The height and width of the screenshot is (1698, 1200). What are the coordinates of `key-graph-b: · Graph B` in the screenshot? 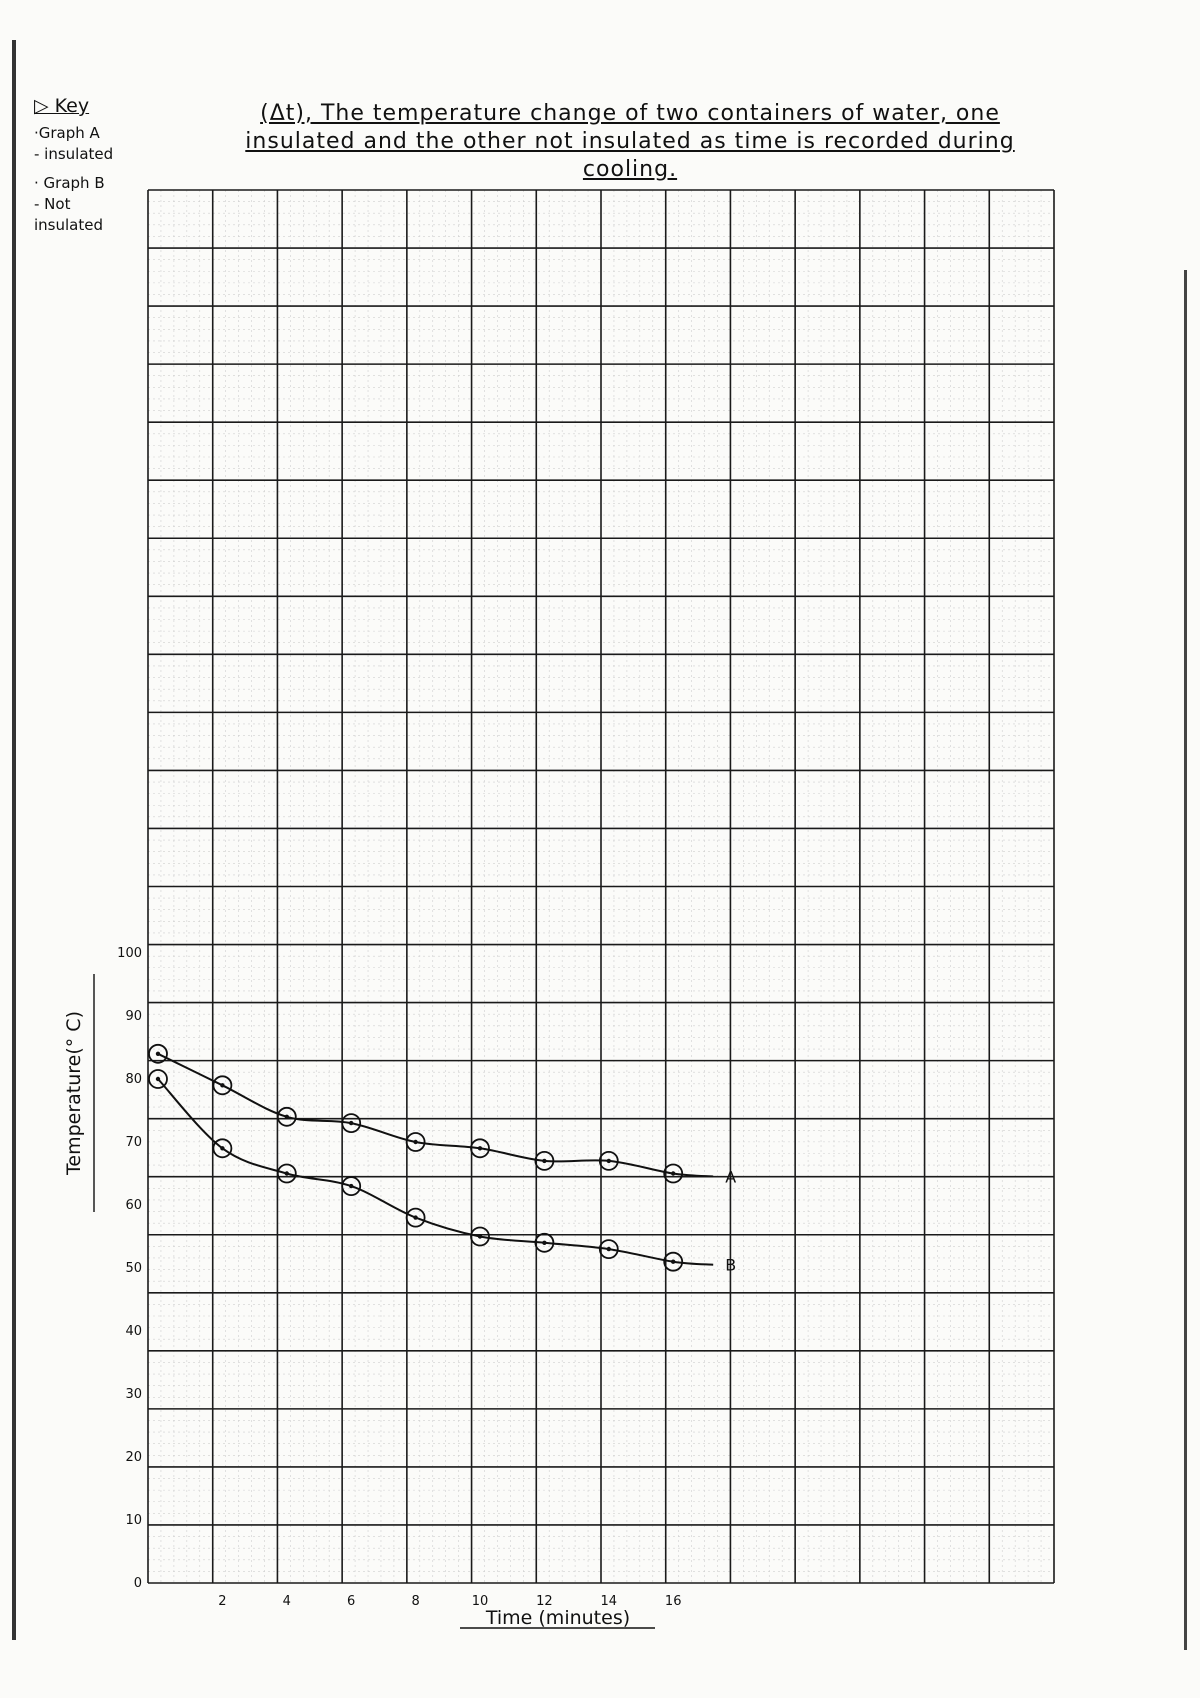 It's located at (69, 183).